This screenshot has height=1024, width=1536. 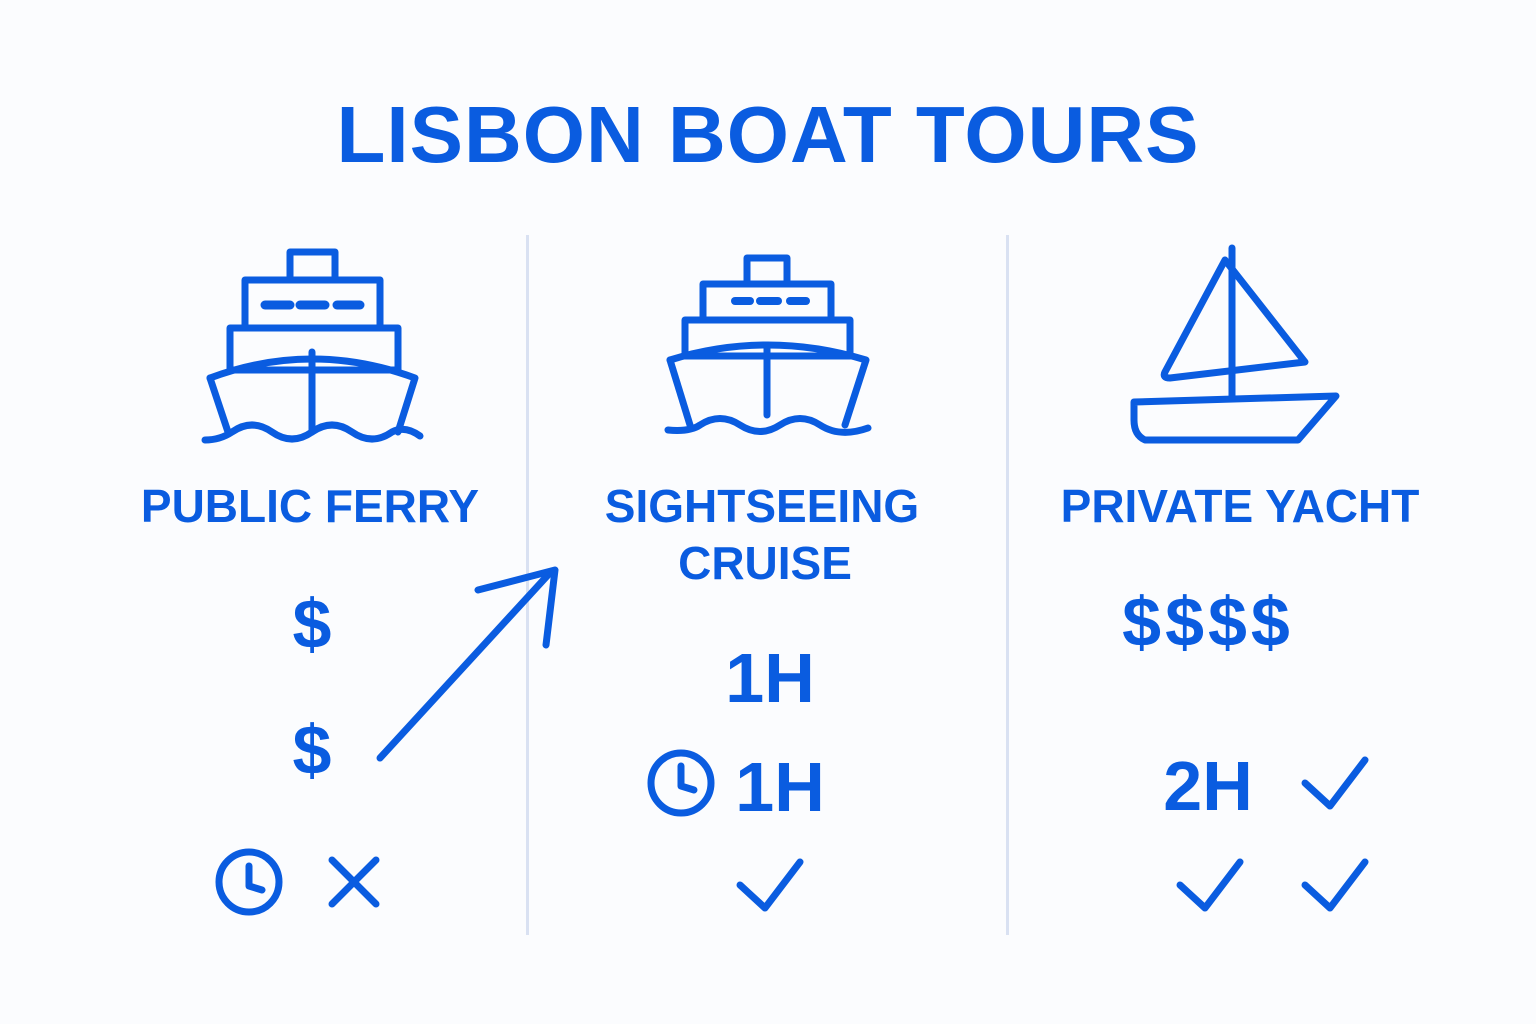 What do you see at coordinates (312, 346) in the screenshot?
I see `ferry-icon` at bounding box center [312, 346].